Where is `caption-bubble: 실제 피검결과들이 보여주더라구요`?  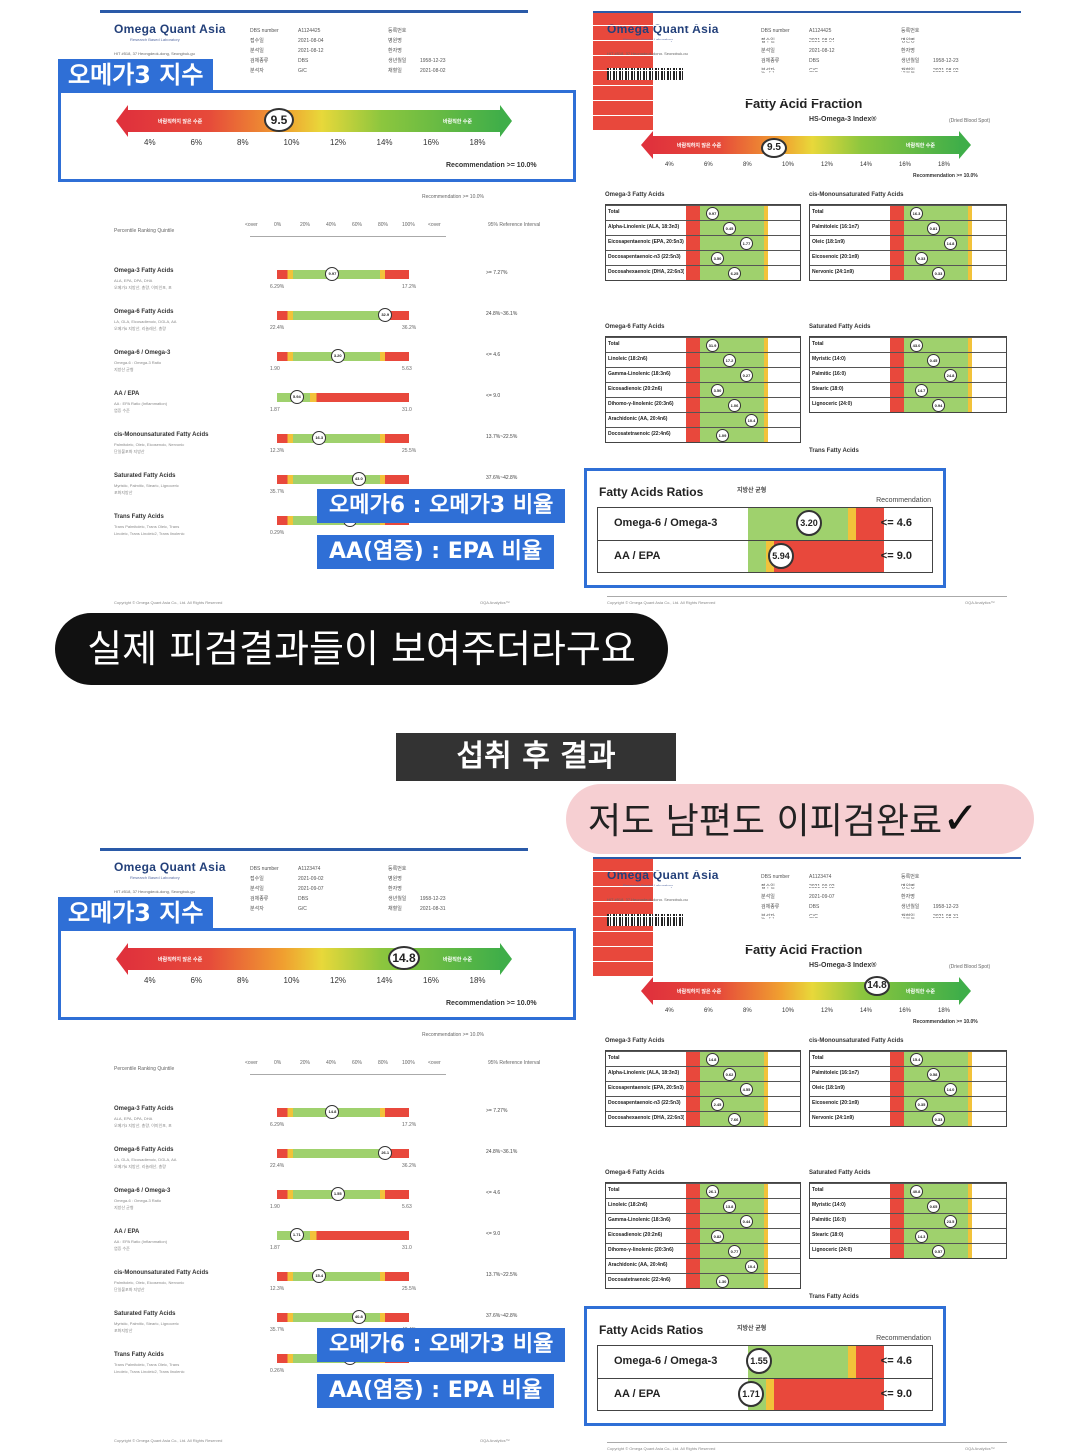
caption-bubble: 실제 피검결과들이 보여주더라구요 is located at coordinates (361, 649).